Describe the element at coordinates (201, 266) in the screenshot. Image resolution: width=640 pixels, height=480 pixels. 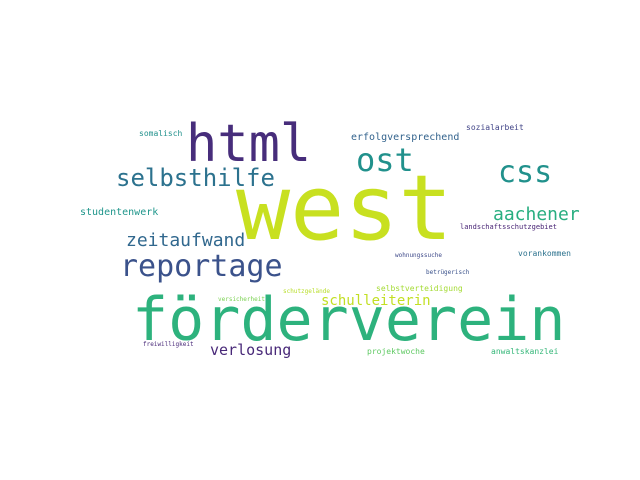
I see `word-reportage: reportage` at that location.